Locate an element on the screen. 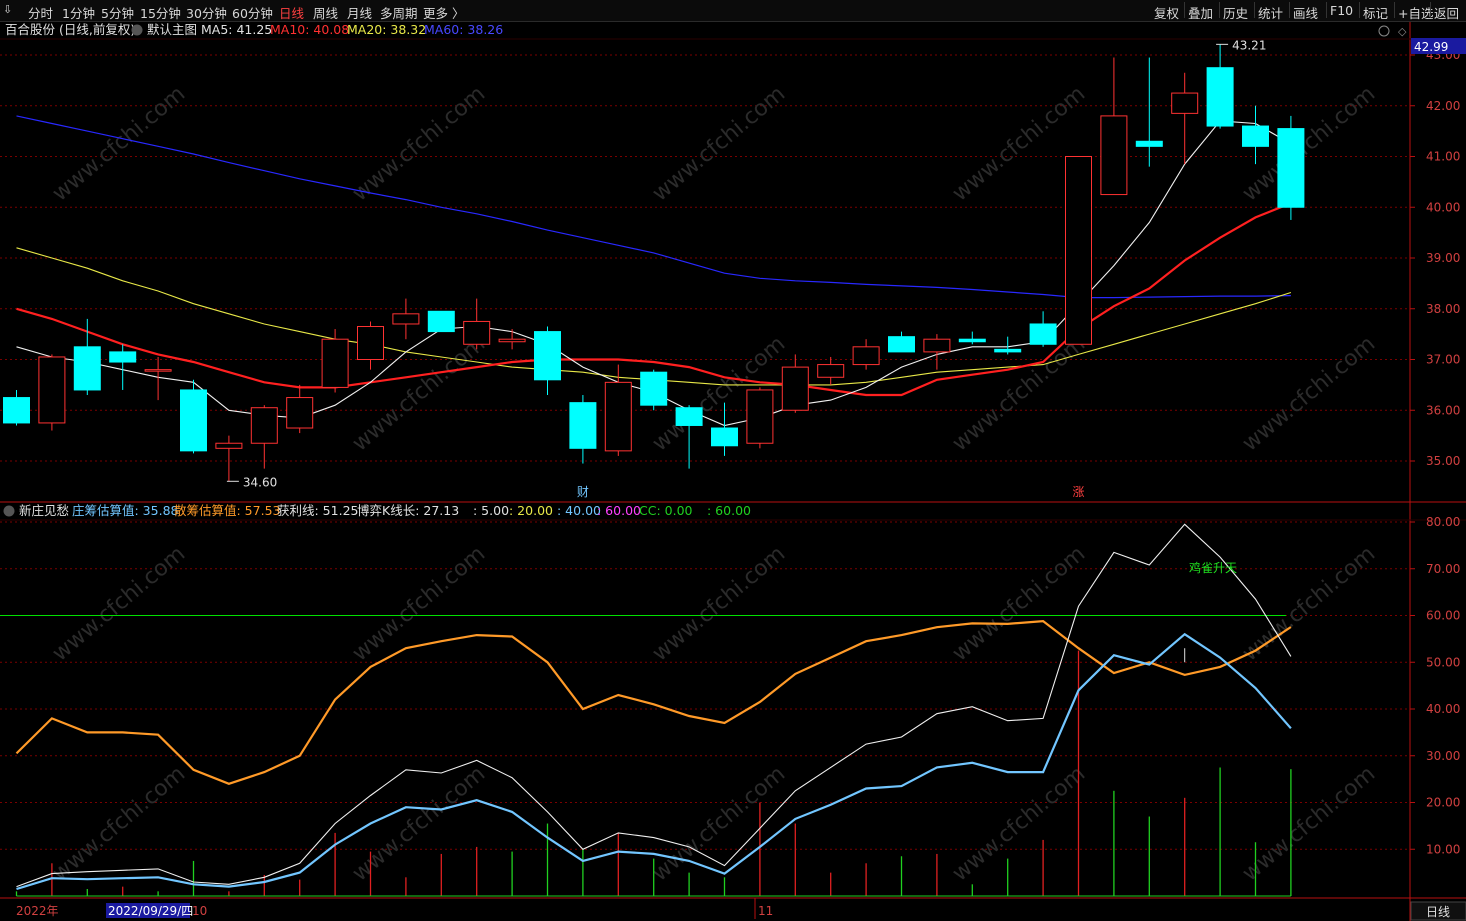  period-tab-1: 1分钟 is located at coordinates (78, 13).